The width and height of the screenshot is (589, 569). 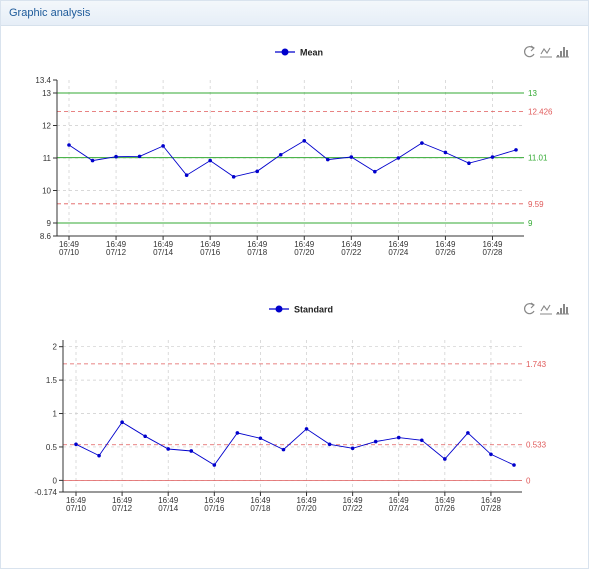 What do you see at coordinates (52, 380) in the screenshot?
I see `y-tick-label: 1.5` at bounding box center [52, 380].